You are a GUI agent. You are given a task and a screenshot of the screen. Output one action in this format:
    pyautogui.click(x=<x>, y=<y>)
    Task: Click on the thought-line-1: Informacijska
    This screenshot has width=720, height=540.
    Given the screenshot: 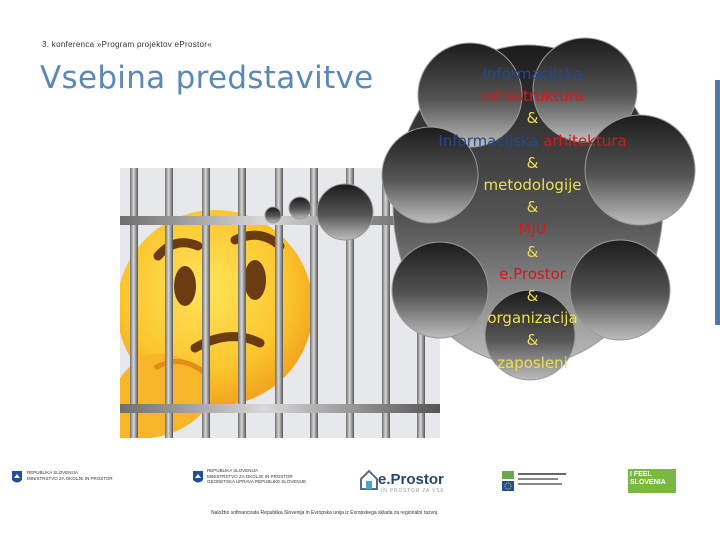 What is the action you would take?
    pyautogui.click(x=532, y=74)
    